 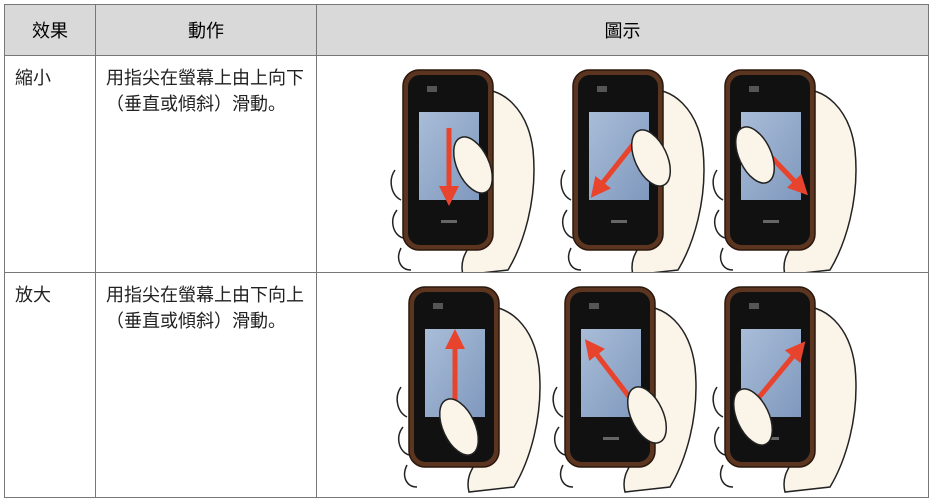 What do you see at coordinates (206, 385) in the screenshot?
I see `action-cell: 用指尖在螢幕上由下向上（垂直或傾斜）滑動。` at bounding box center [206, 385].